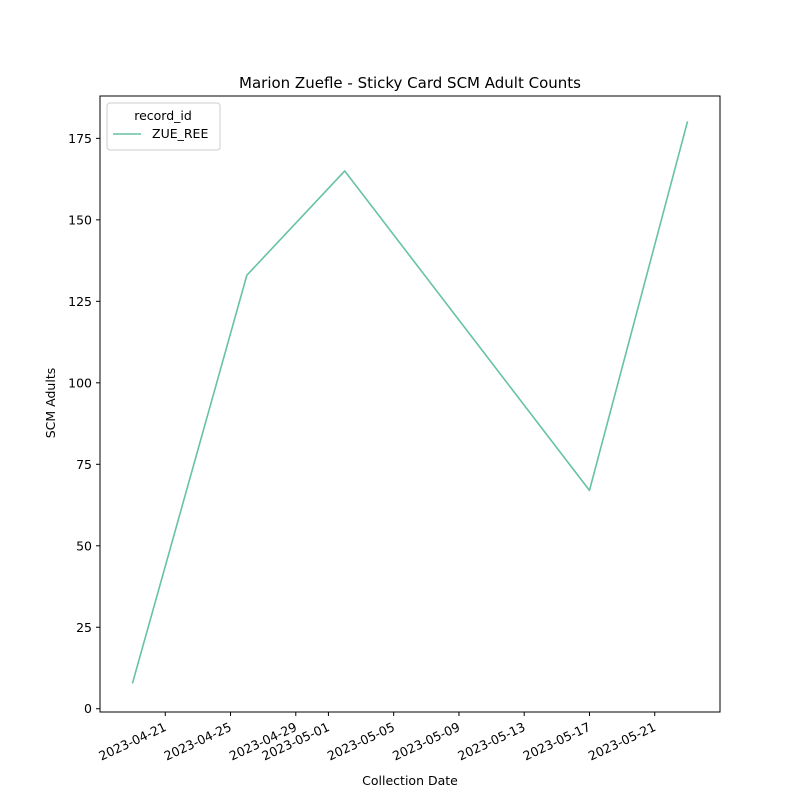  What do you see at coordinates (84, 627) in the screenshot?
I see `y-tick-label: 25` at bounding box center [84, 627].